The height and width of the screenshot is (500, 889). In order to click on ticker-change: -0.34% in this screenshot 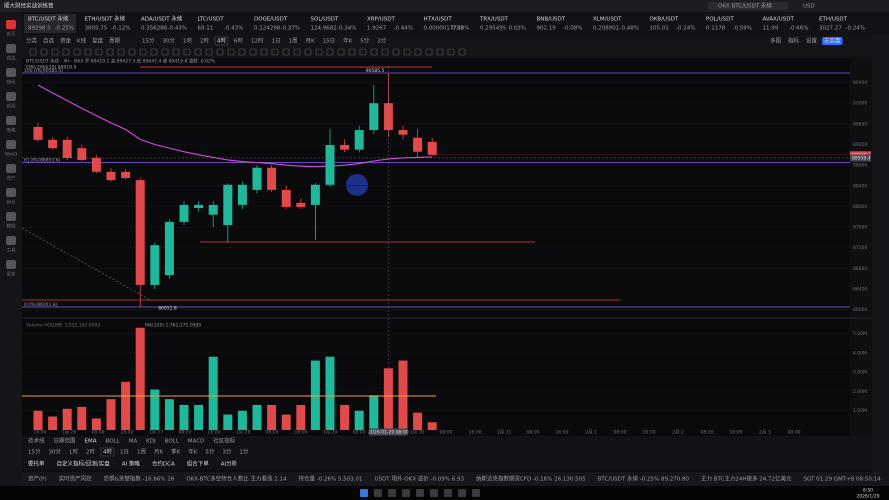, I will do `click(346, 29)`.